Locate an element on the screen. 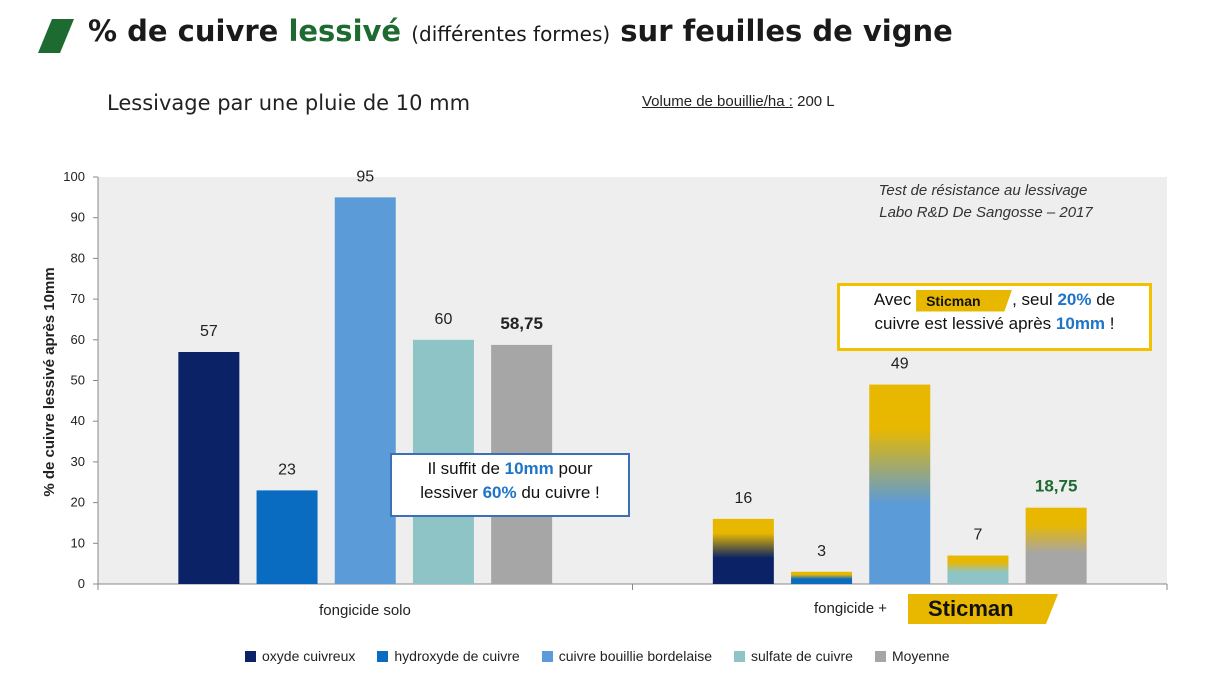  callout2-highlight-mm: 10mm is located at coordinates (1080, 323).